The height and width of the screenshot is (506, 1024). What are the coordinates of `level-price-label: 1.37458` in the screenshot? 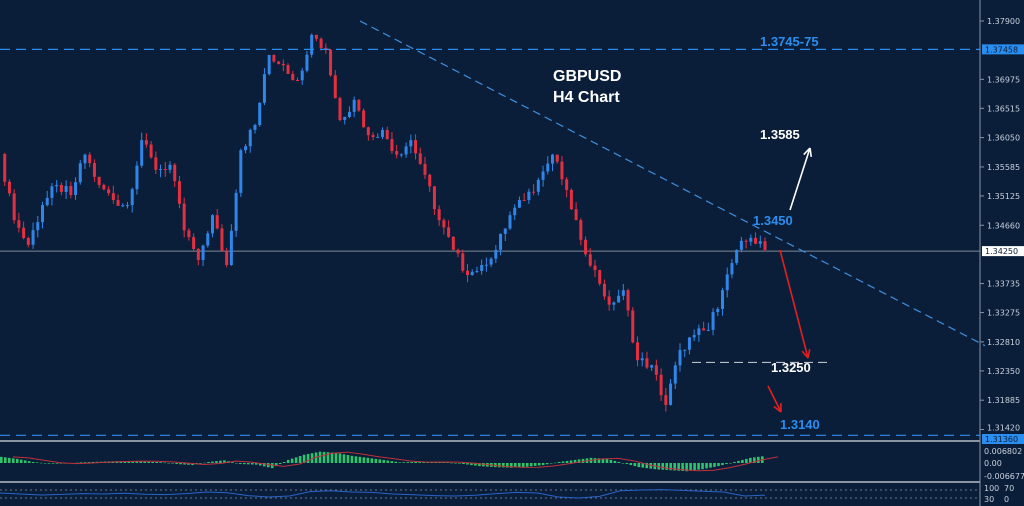 It's located at (1001, 49).